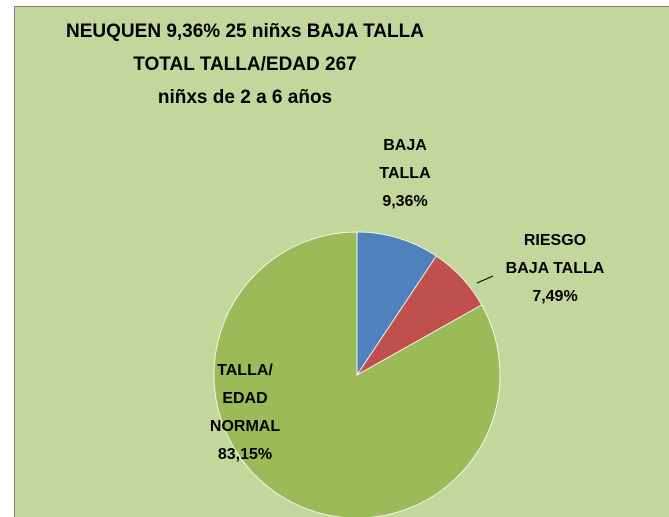  Describe the element at coordinates (405, 145) in the screenshot. I see `label-line: BAJA` at that location.